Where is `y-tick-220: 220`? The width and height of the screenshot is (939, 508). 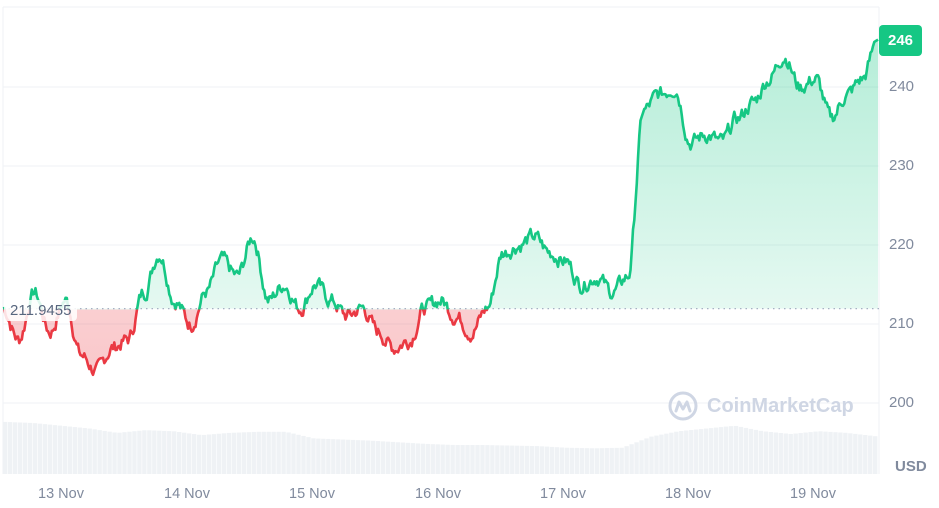 y-tick-220: 220 is located at coordinates (902, 244).